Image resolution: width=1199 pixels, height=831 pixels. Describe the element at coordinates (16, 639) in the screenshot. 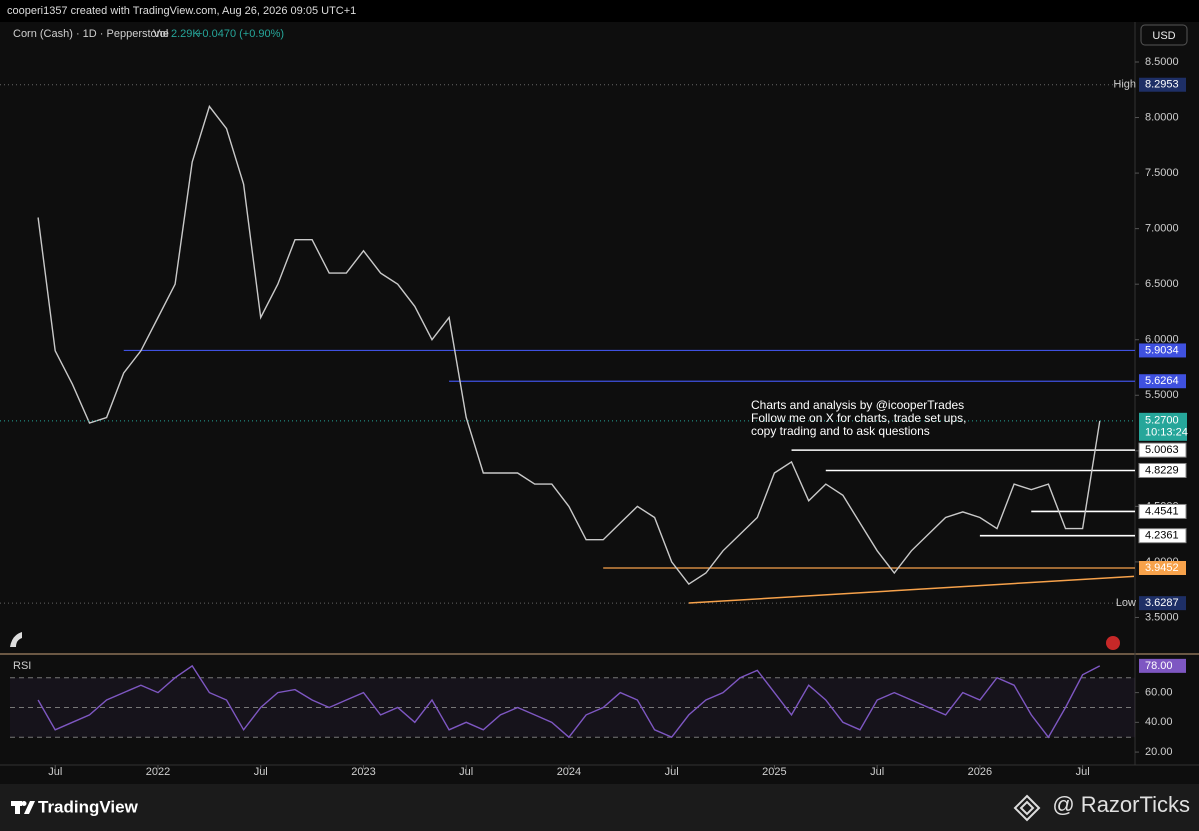

I see `logo-icon` at that location.